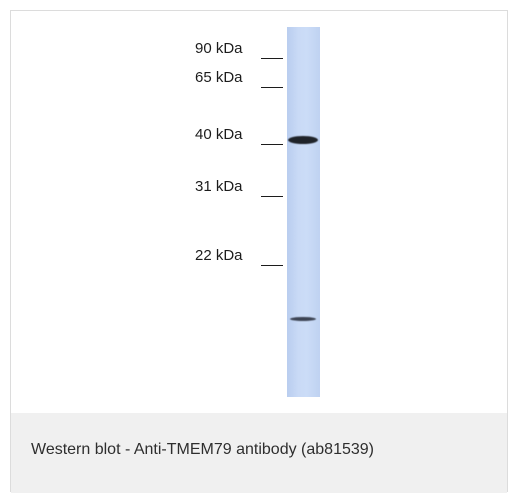  What do you see at coordinates (303, 140) in the screenshot?
I see `blot-band-40kda` at bounding box center [303, 140].